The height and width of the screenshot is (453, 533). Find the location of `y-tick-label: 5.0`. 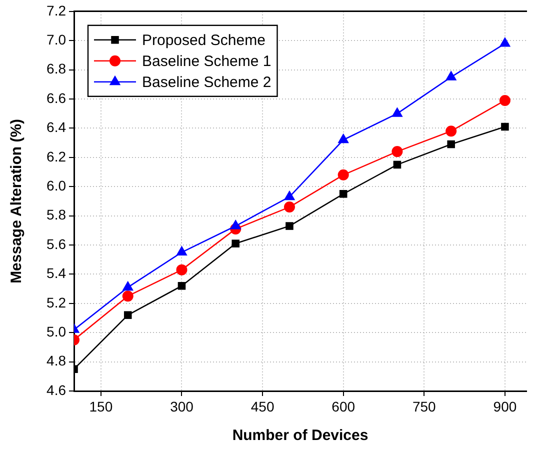

y-tick-label: 5.0 is located at coordinates (56, 331).